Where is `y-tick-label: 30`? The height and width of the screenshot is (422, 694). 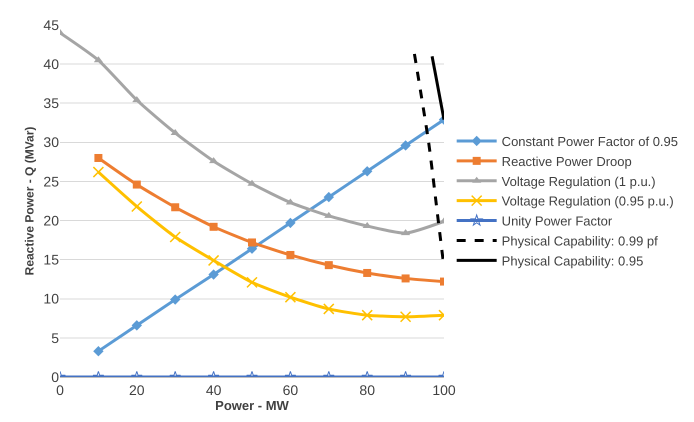 y-tick-label: 30 is located at coordinates (51, 142).